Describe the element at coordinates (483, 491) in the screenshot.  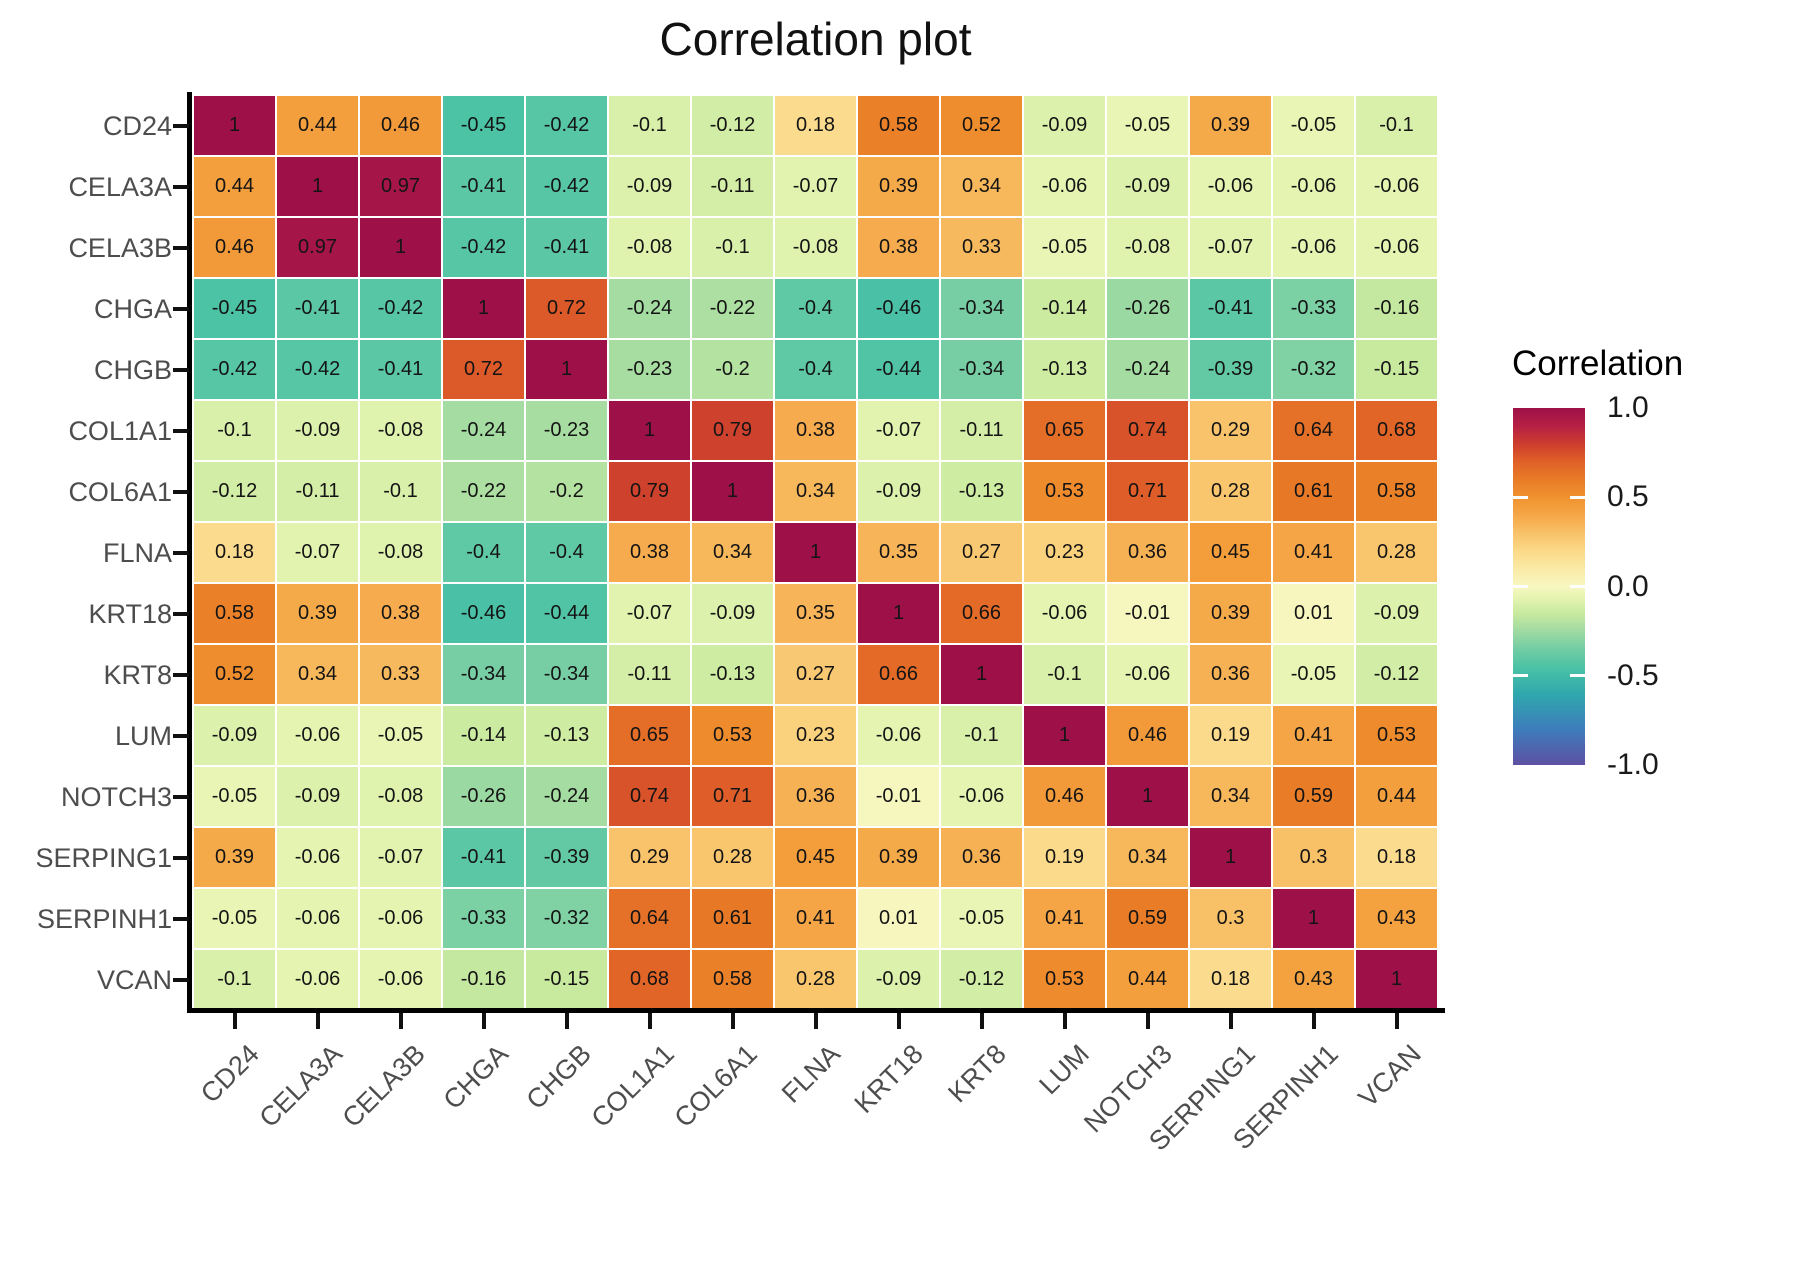
I see `heatmap-cell: -0.22` at that location.